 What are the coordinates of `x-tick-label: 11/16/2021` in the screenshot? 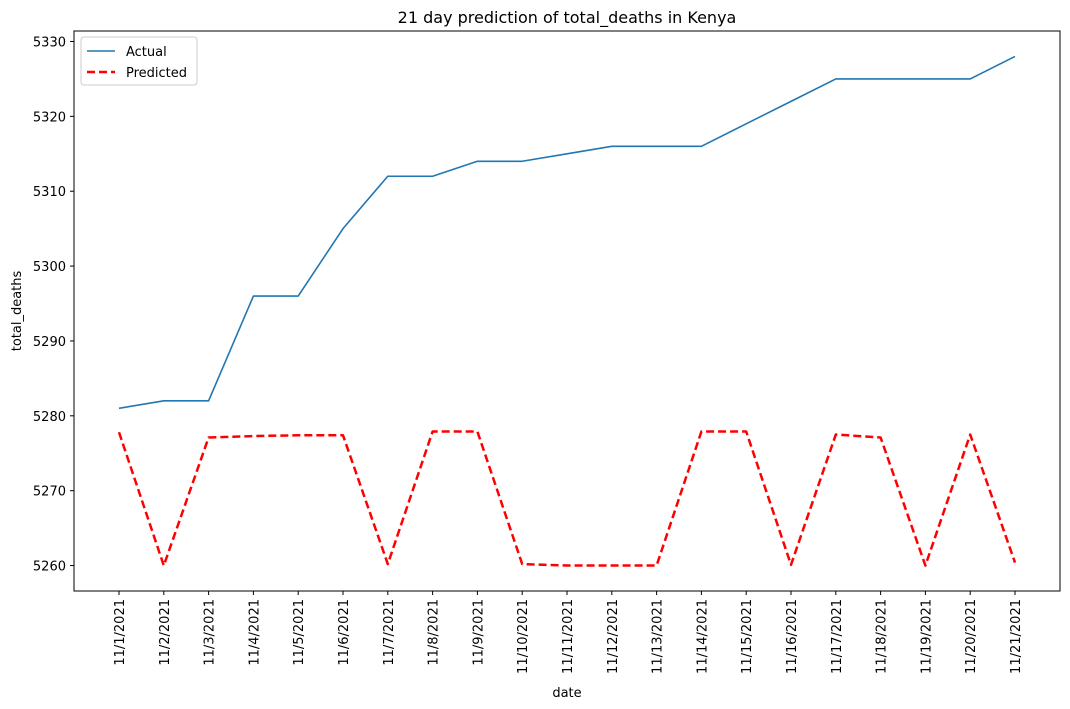 It's located at (792, 636).